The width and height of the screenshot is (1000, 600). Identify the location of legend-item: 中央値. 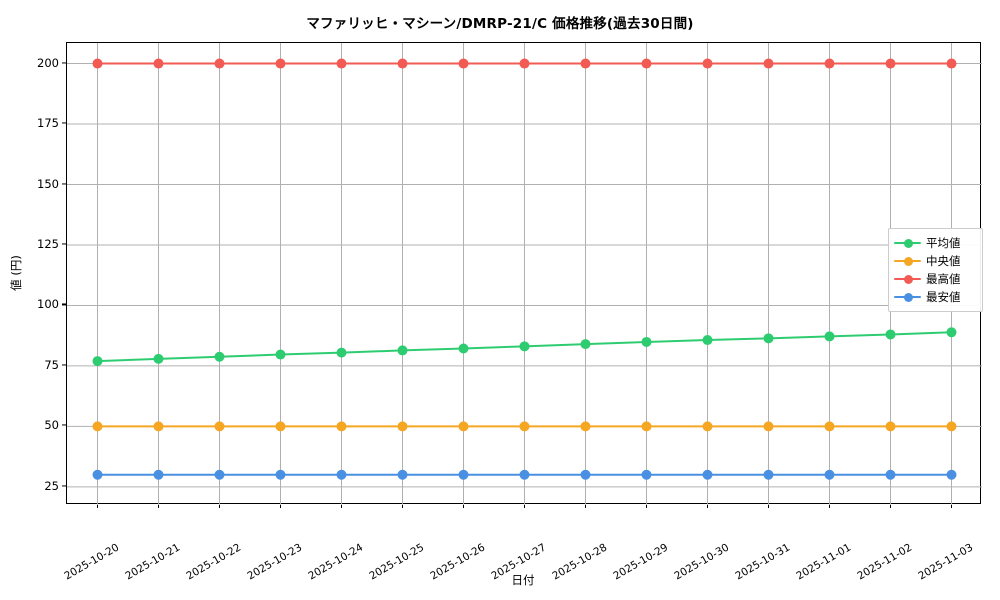
(934, 261).